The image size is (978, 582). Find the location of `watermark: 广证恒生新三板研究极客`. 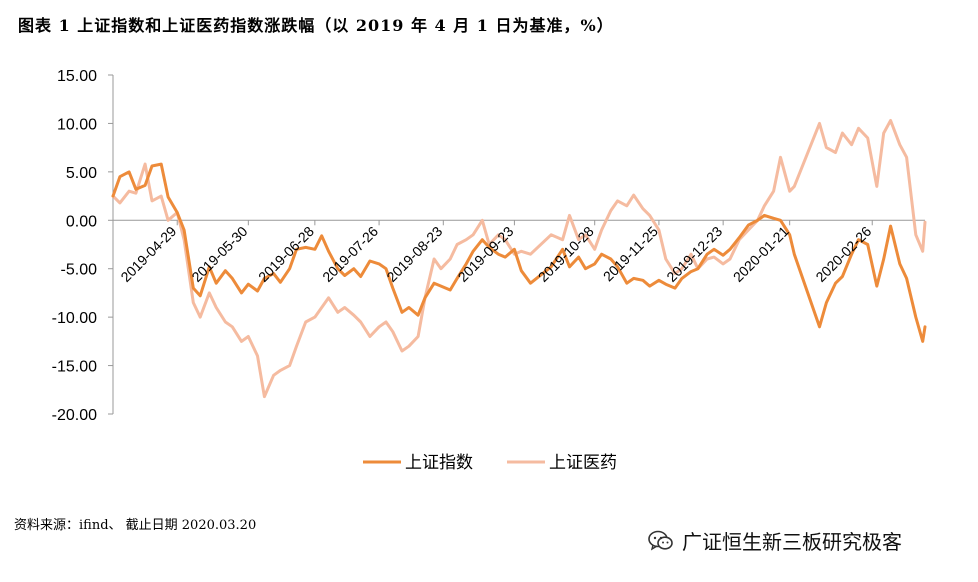

watermark: 广证恒生新三板研究极客 is located at coordinates (775, 540).